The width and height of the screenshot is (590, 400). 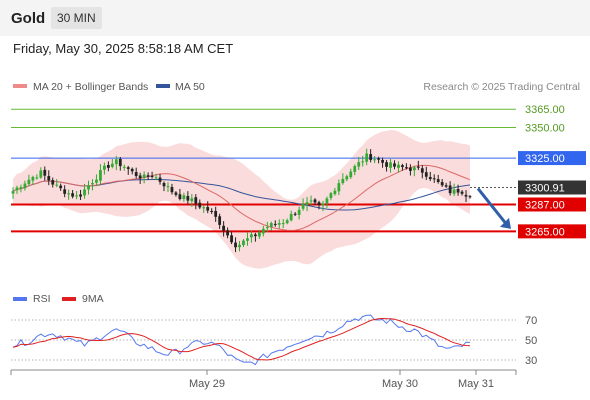 I want to click on instrument-title: Gold, so click(x=28, y=18).